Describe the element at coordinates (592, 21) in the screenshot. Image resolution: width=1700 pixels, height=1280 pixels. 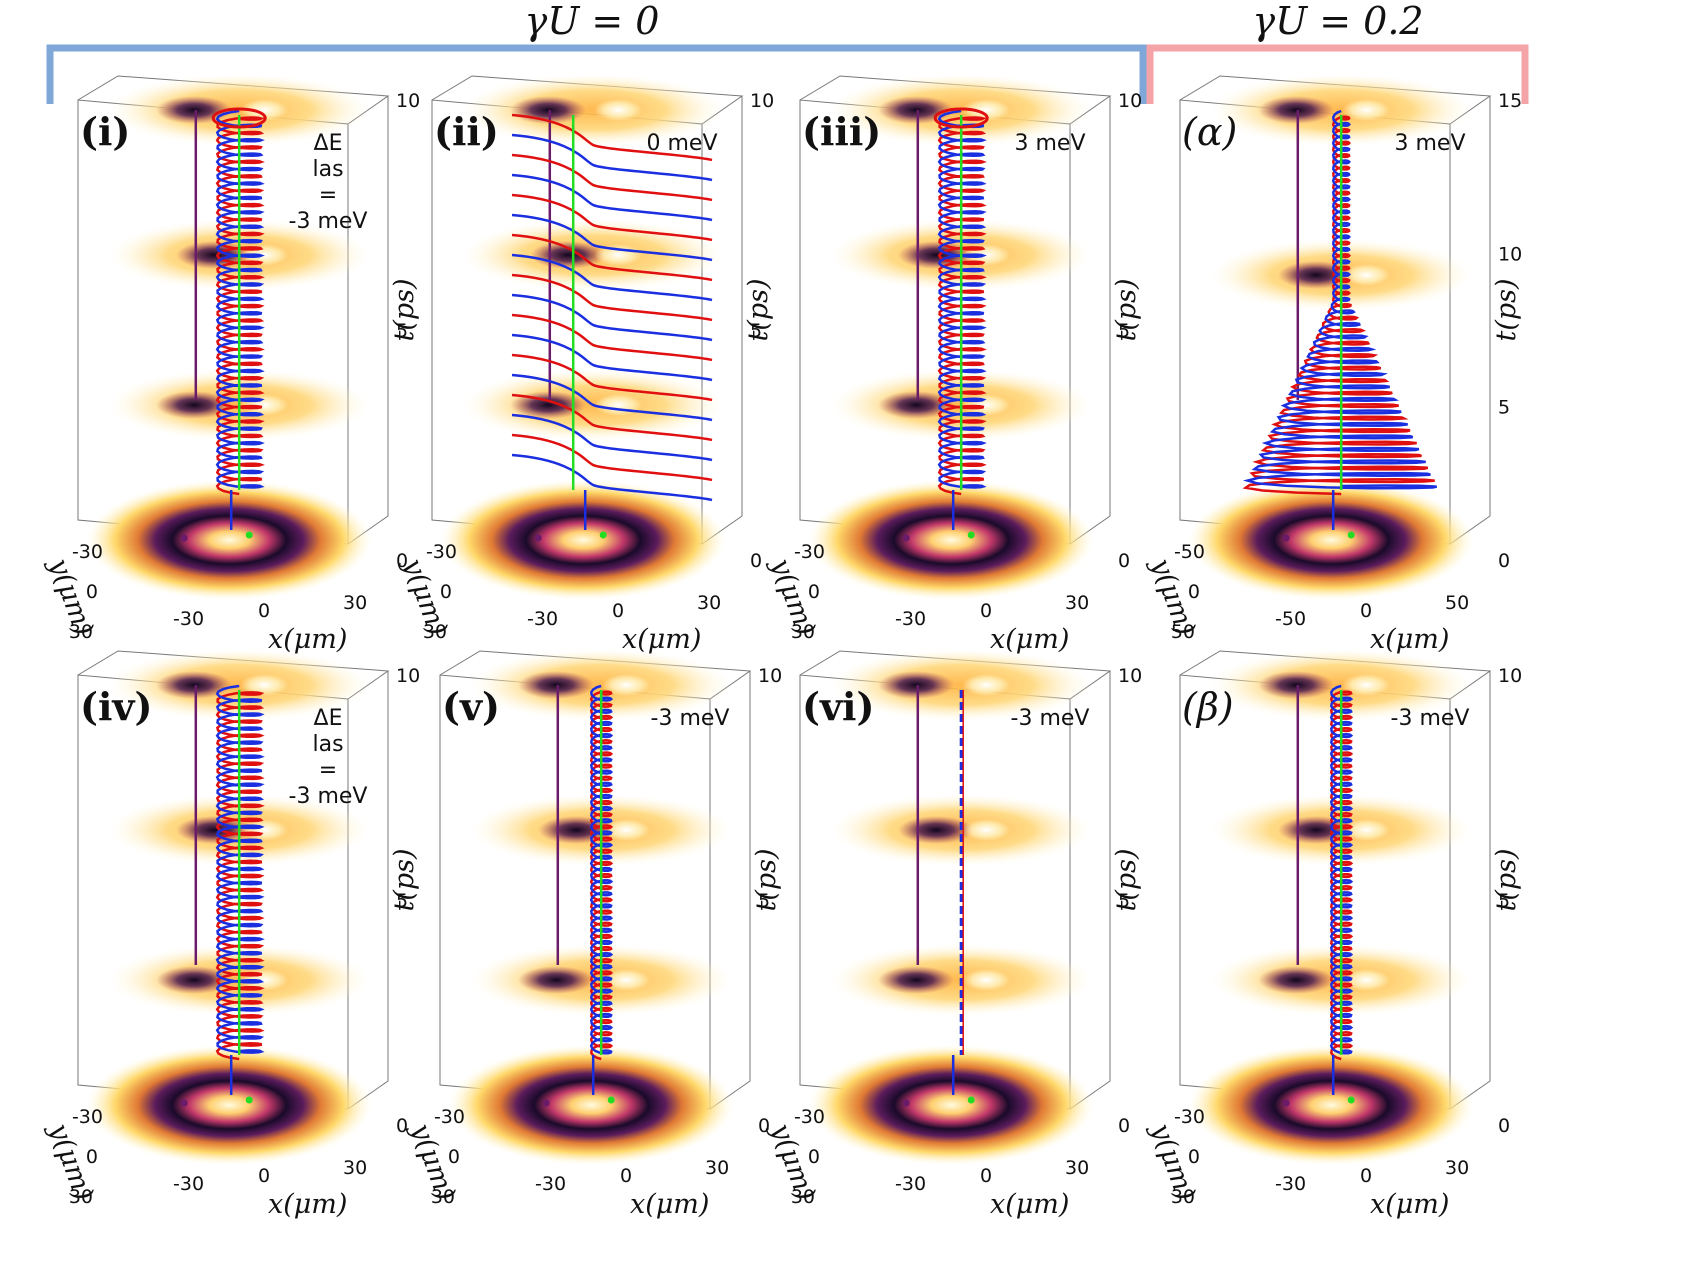
I see `header-left: γU = 0` at that location.